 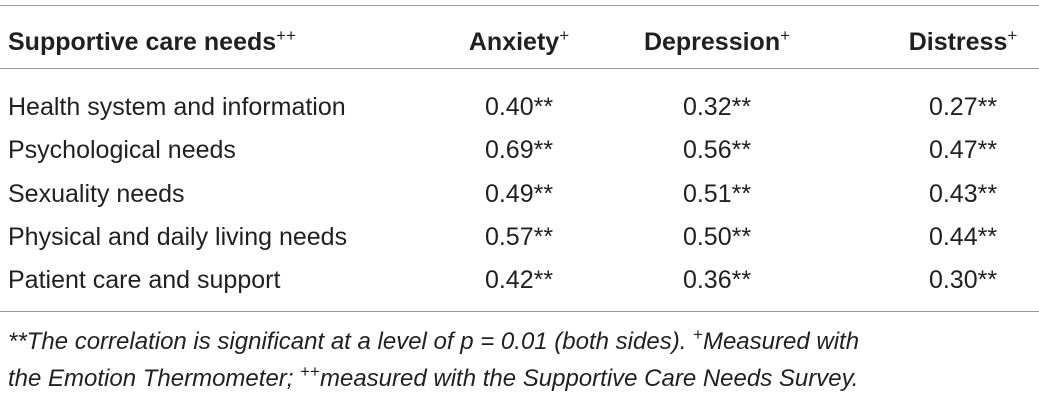 I want to click on header-cell: Anxiety+, so click(x=519, y=42).